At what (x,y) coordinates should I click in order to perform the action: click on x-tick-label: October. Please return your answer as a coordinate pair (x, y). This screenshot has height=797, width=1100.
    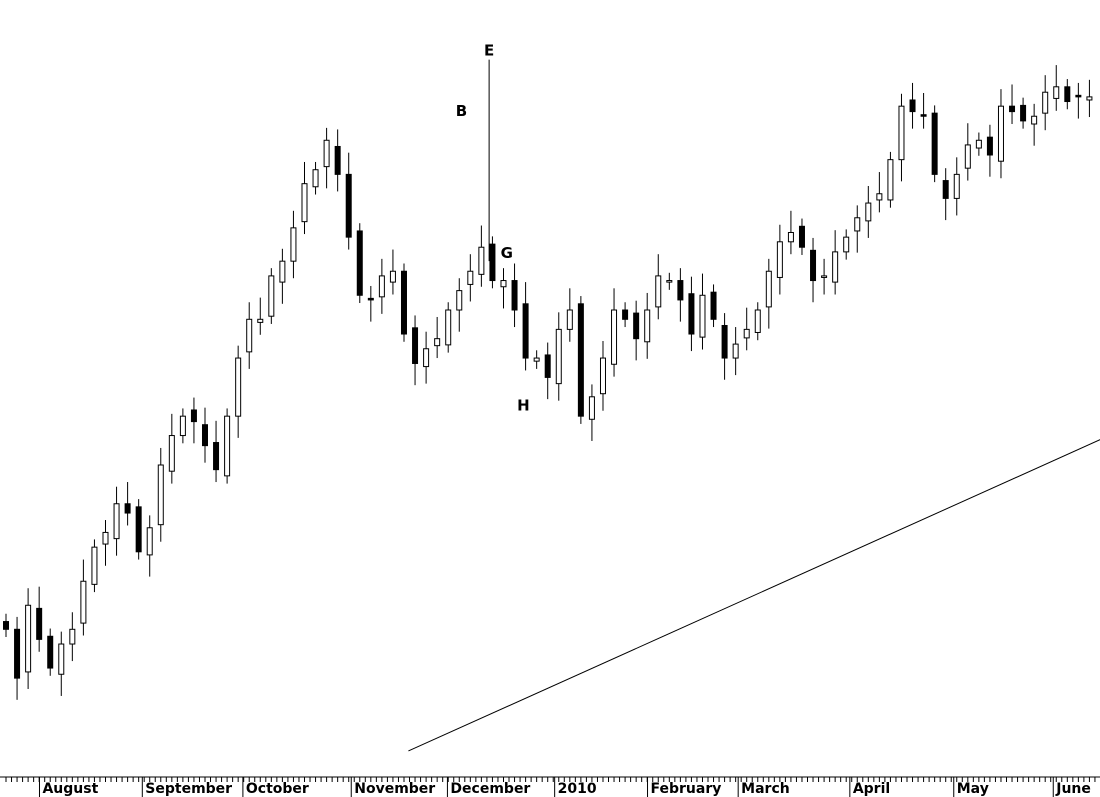
    Looking at the image, I should click on (277, 789).